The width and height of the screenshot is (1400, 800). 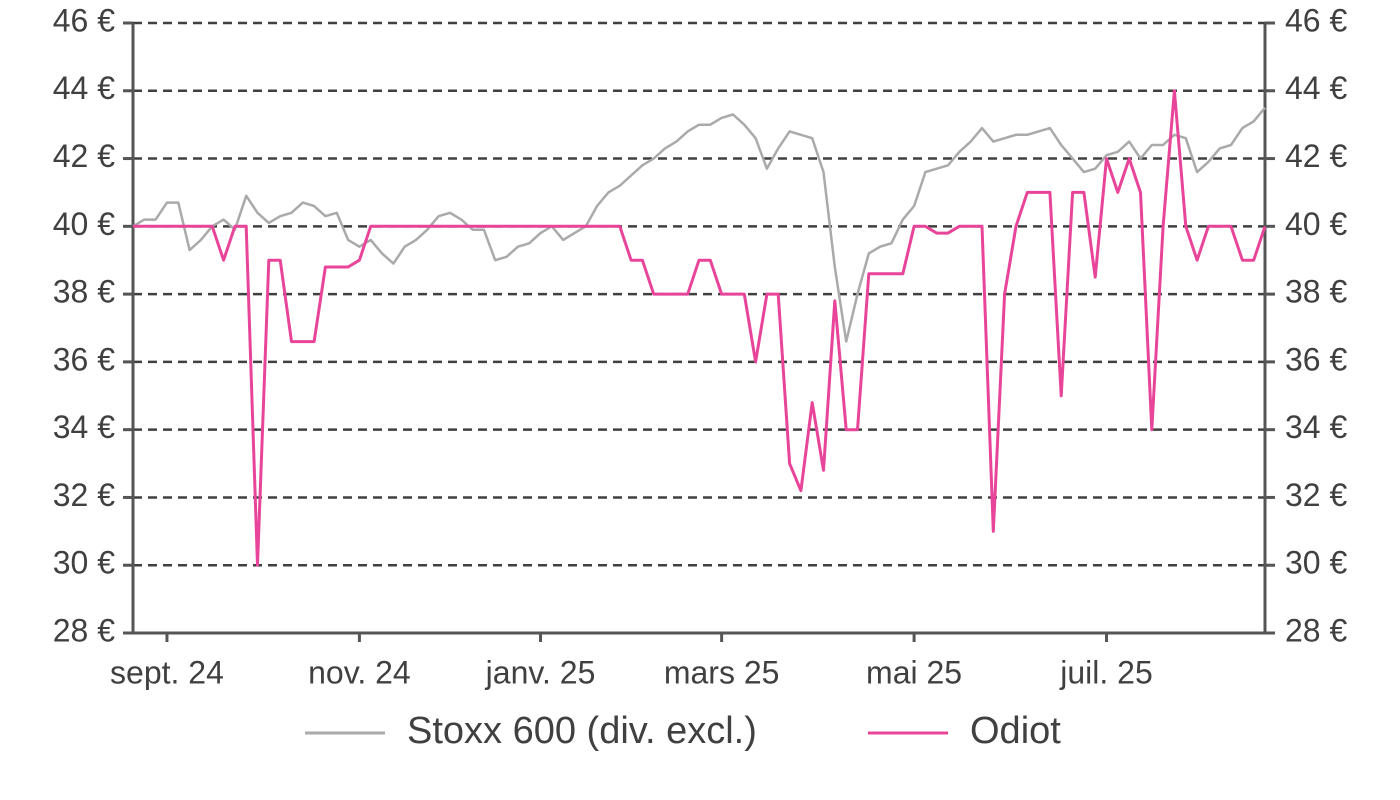 What do you see at coordinates (1106, 672) in the screenshot?
I see `x-tick-label: juil. 25` at bounding box center [1106, 672].